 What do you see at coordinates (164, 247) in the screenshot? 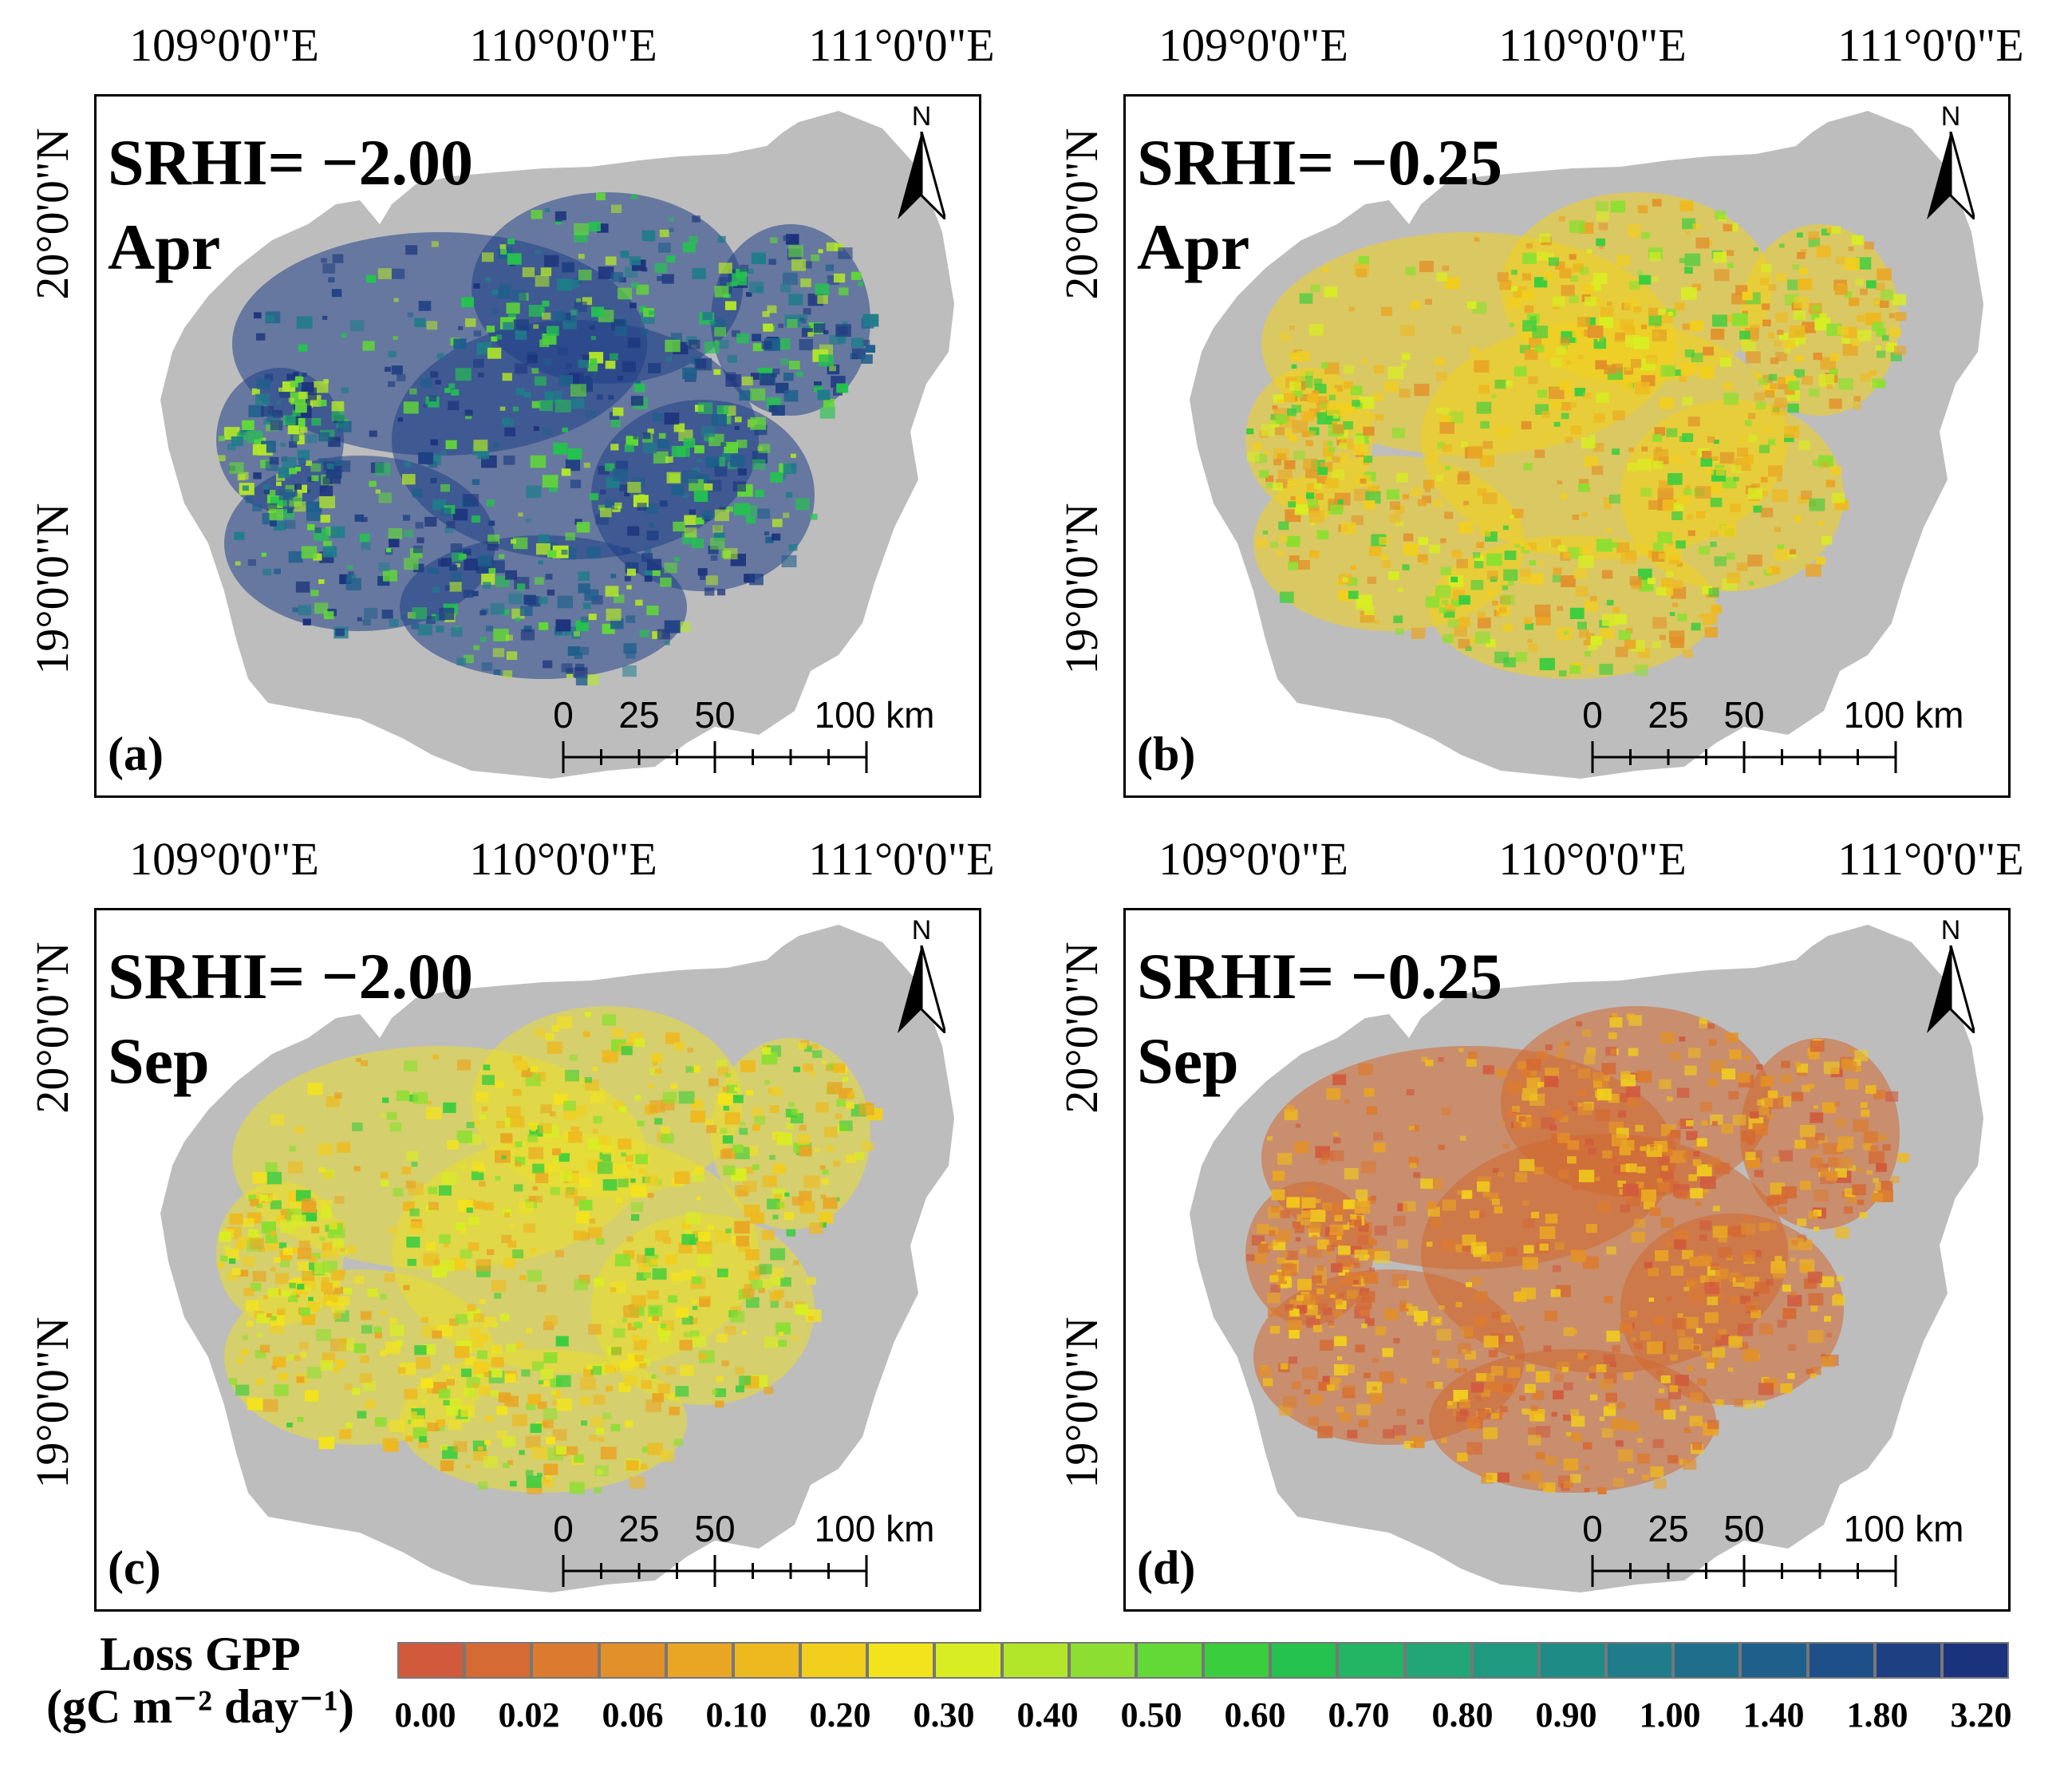
I see `panel-month-title: Apr` at bounding box center [164, 247].